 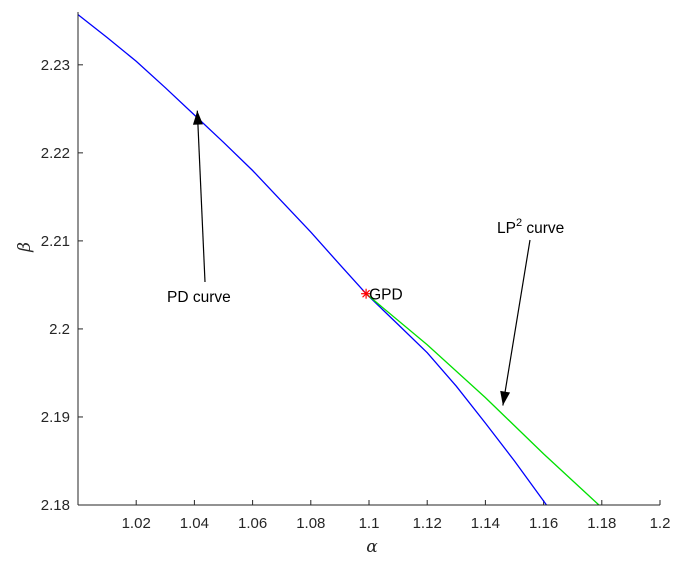 What do you see at coordinates (199, 196) in the screenshot?
I see `pd-curve-arrow` at bounding box center [199, 196].